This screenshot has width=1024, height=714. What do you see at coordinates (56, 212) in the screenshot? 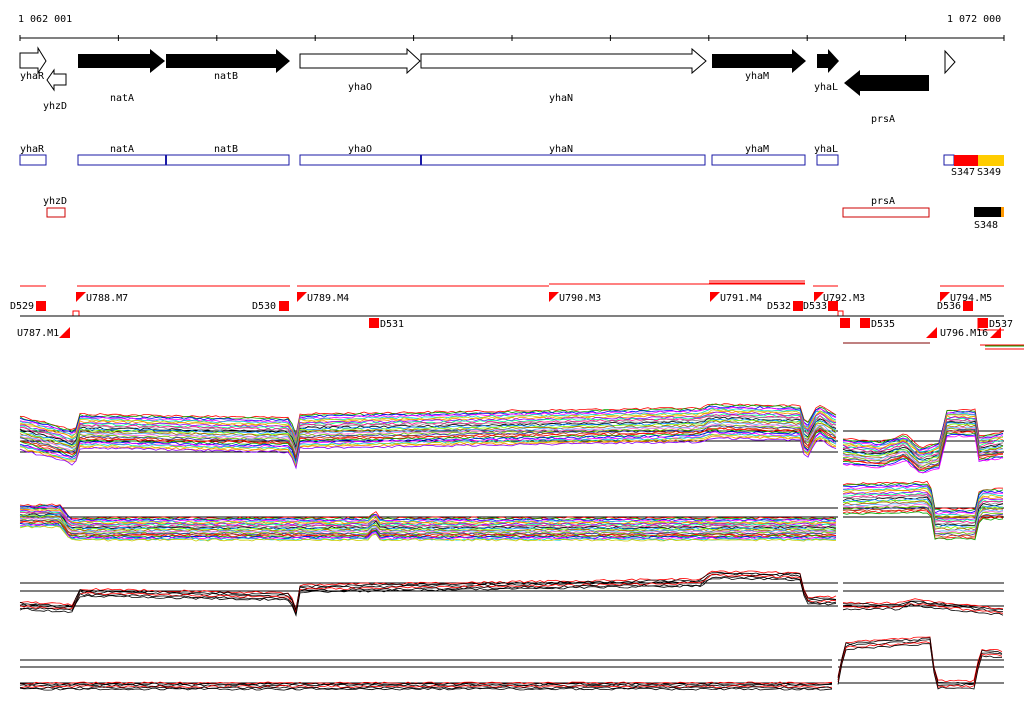
I see `gene-box-yhzD` at bounding box center [56, 212].